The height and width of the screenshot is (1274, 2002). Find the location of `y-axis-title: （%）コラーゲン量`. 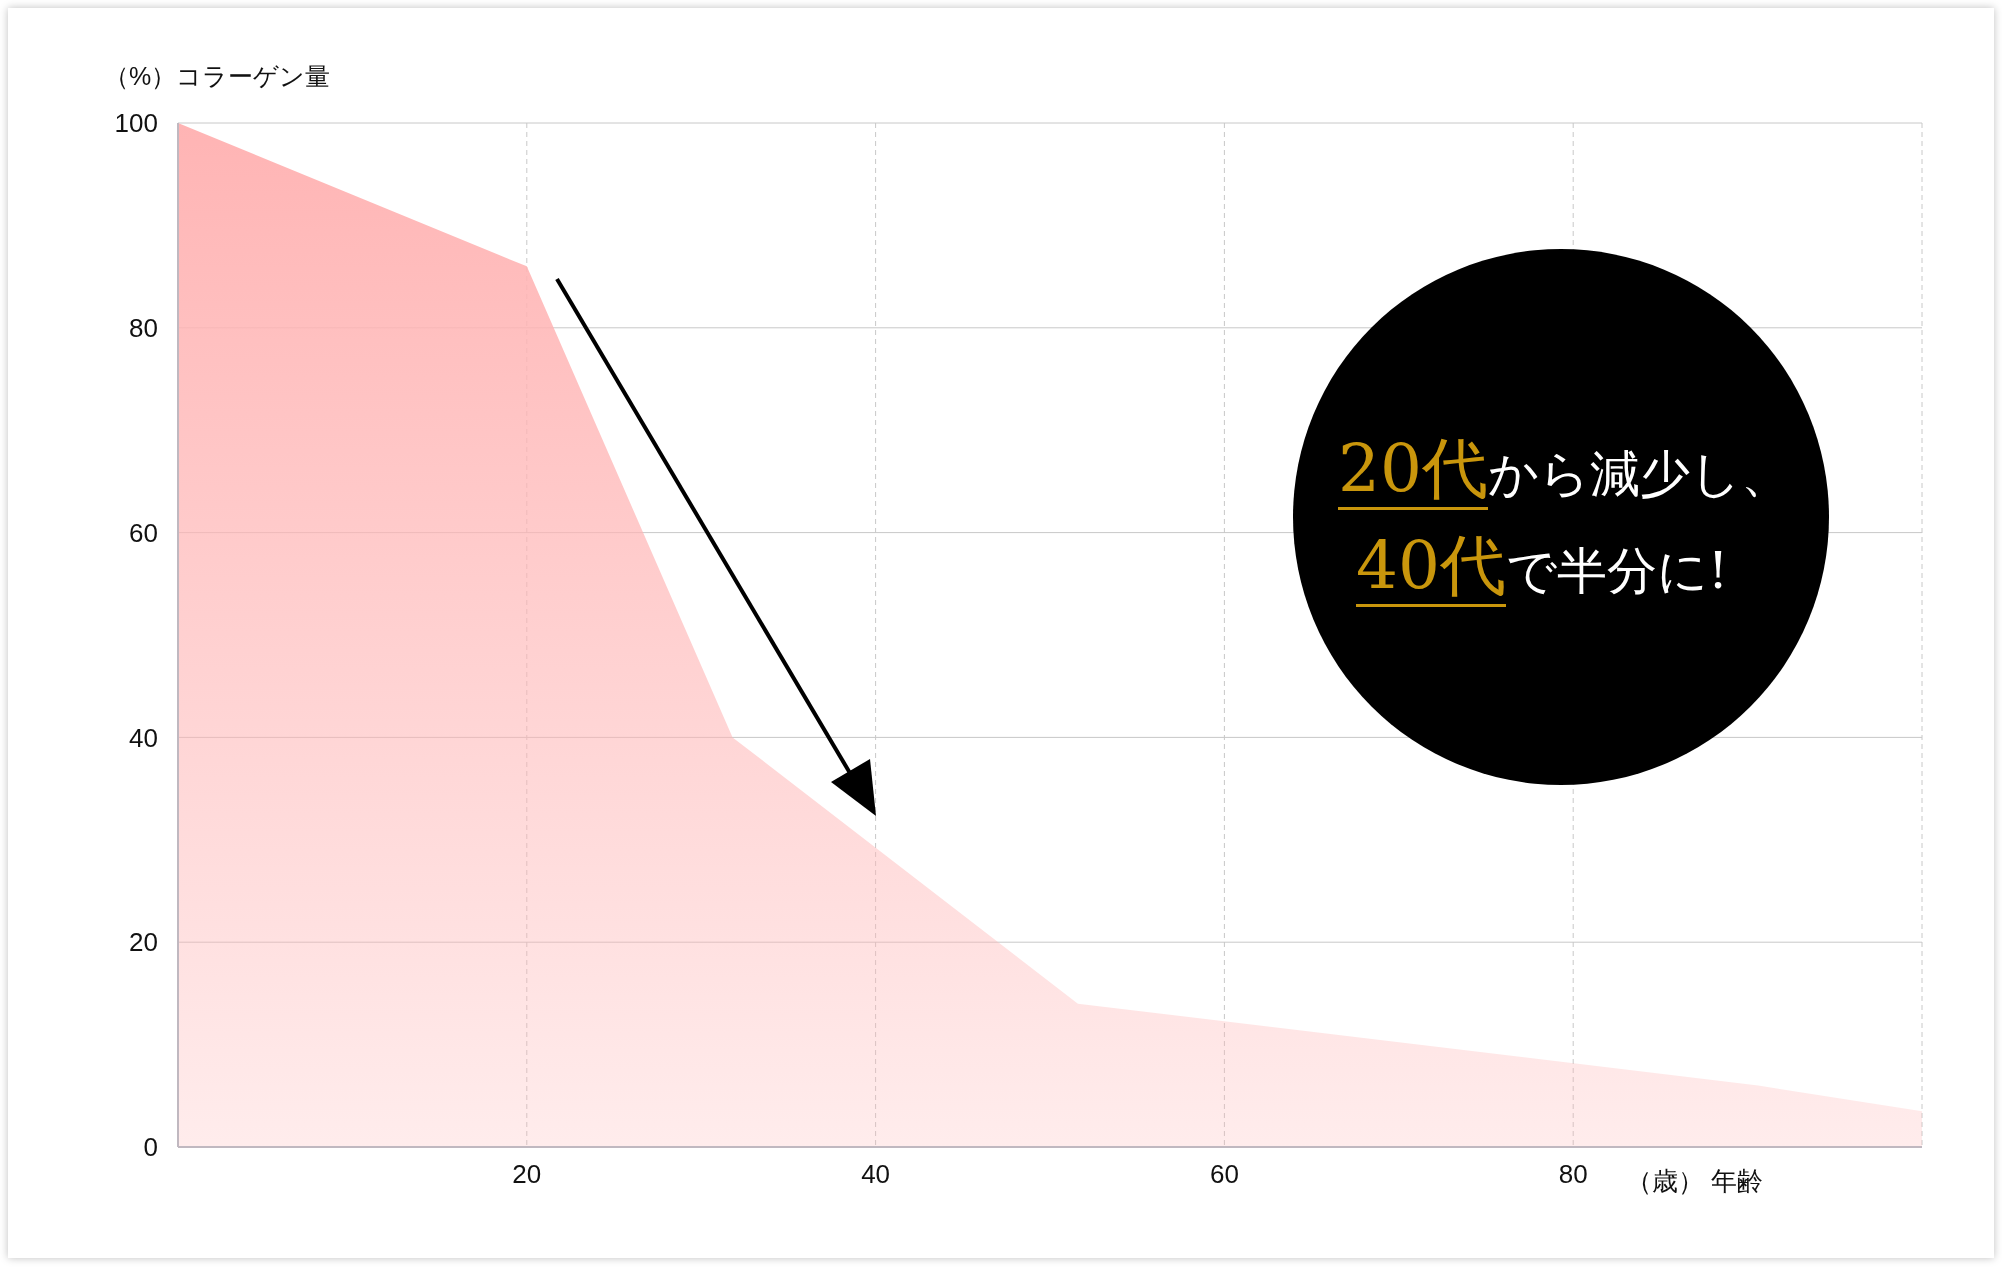

y-axis-title: （%）コラーゲン量 is located at coordinates (217, 76).